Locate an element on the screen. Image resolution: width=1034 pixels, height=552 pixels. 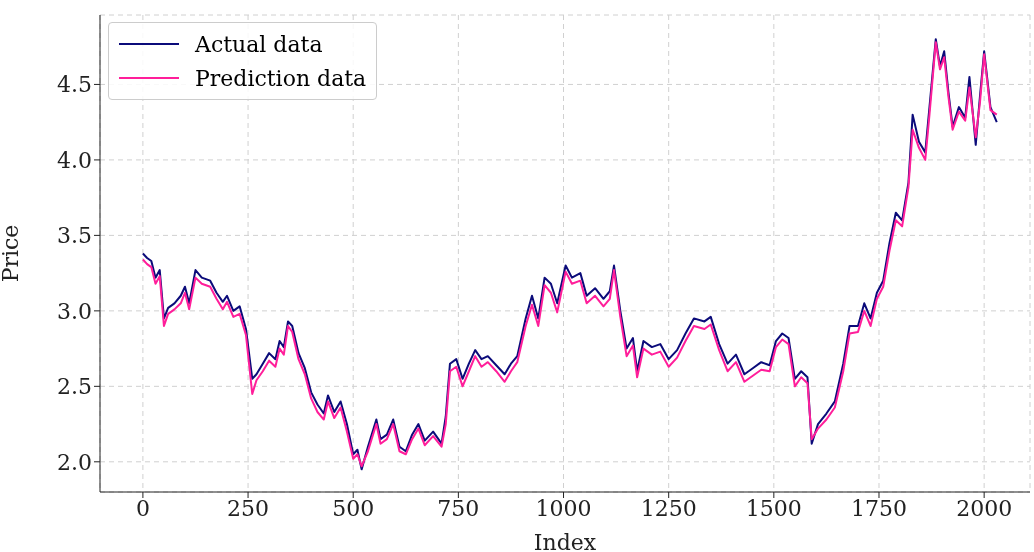
legend-label: Actual data is located at coordinates (259, 44).